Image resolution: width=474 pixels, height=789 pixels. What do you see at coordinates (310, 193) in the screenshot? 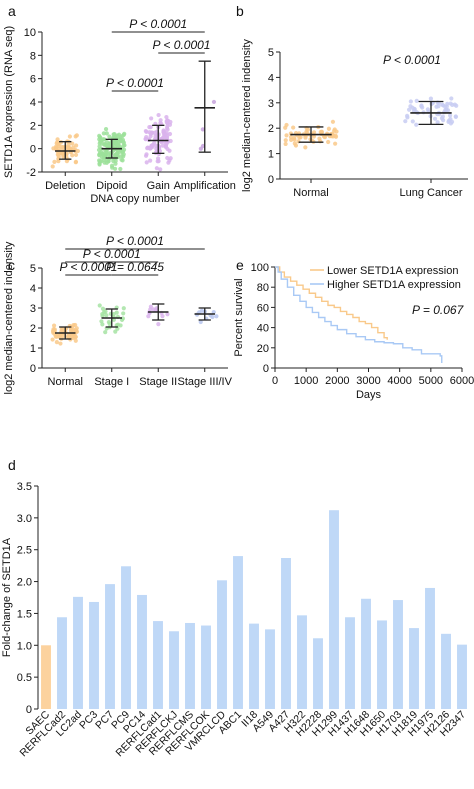
I see `x-tick-label: Normal` at bounding box center [310, 193].